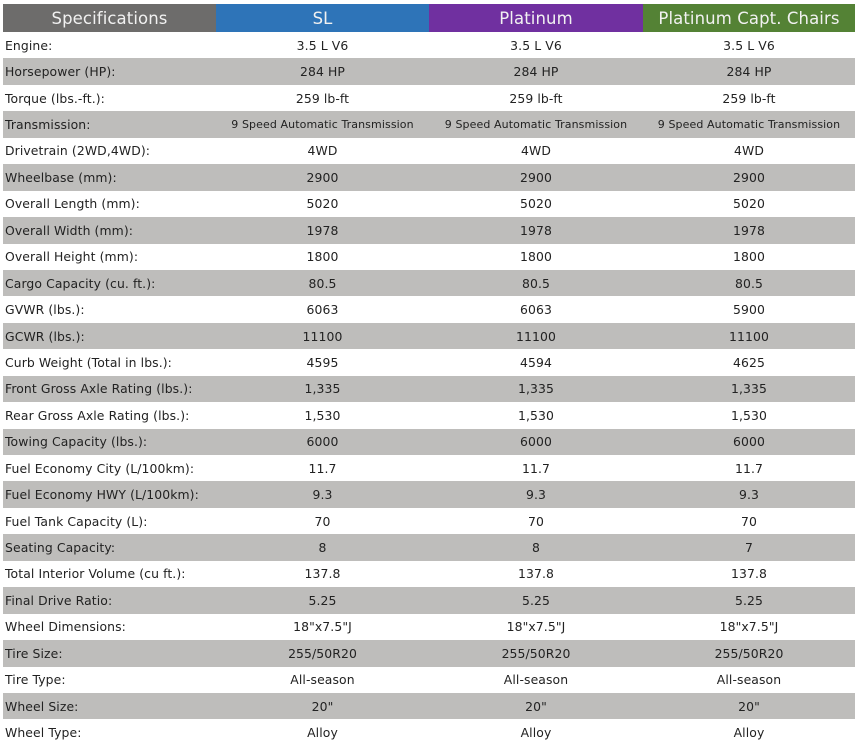  What do you see at coordinates (322, 495) in the screenshot?
I see `value-sl: 9.3` at bounding box center [322, 495].